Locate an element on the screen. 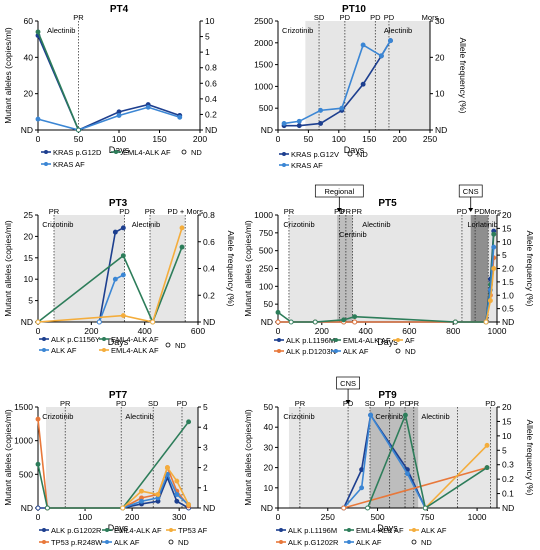 The image size is (540, 550). drug-label: Alectinib is located at coordinates (61, 30).